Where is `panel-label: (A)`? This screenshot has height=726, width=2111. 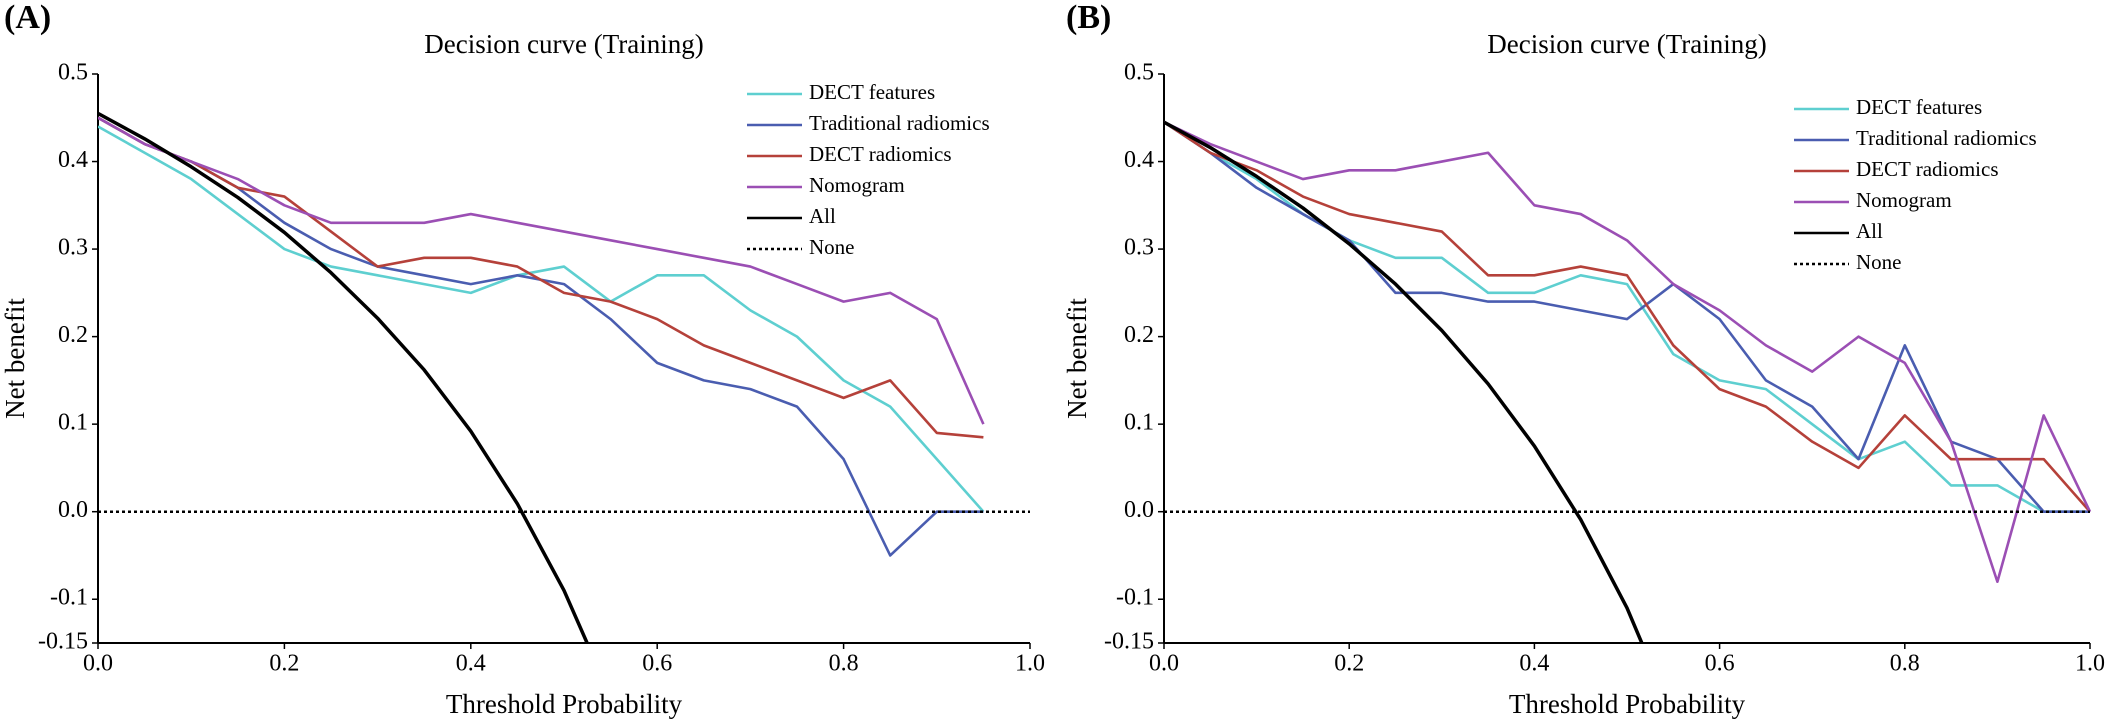 panel-label: (A) is located at coordinates (27, 18).